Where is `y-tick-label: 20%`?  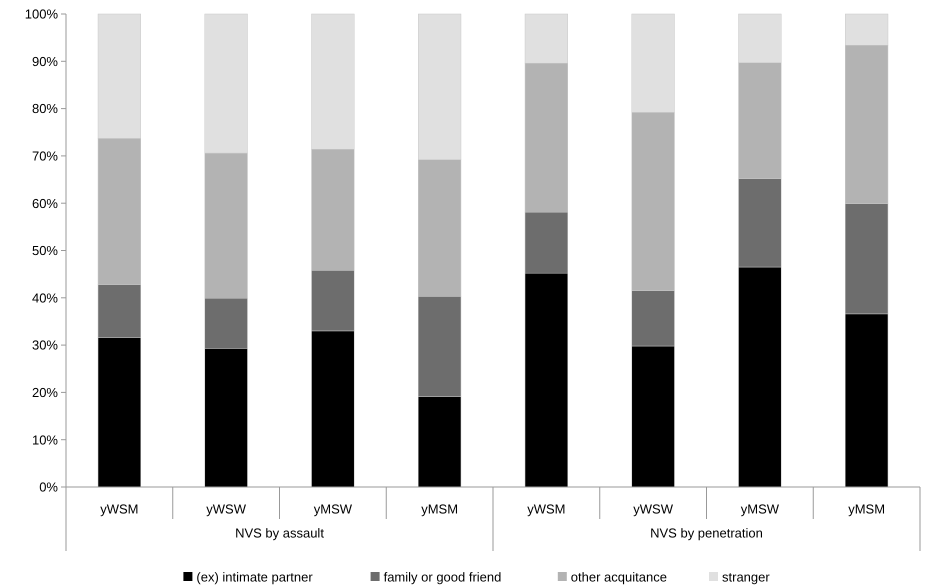
y-tick-label: 20% is located at coordinates (45, 392).